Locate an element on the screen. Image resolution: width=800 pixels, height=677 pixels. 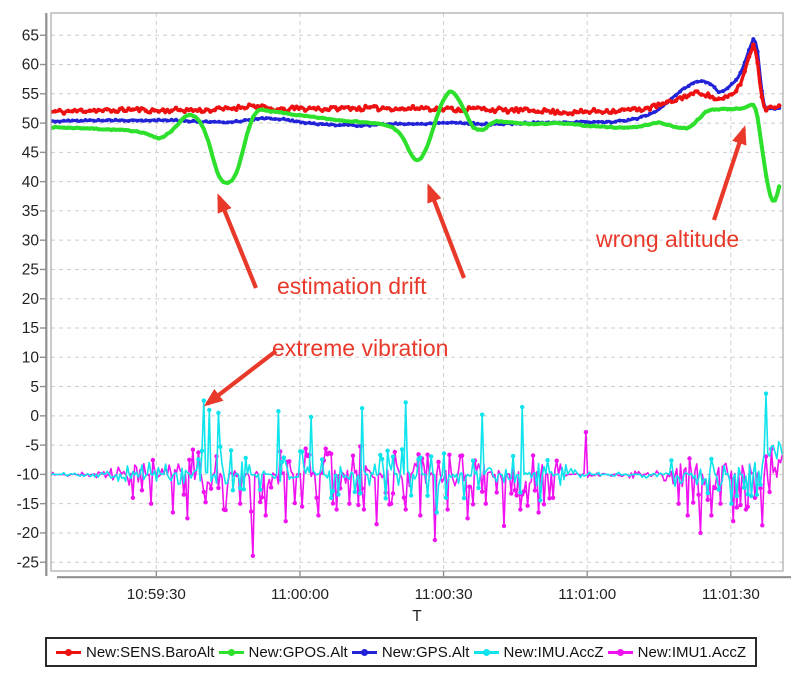
svg-text: 60 is located at coordinates (31, 65).